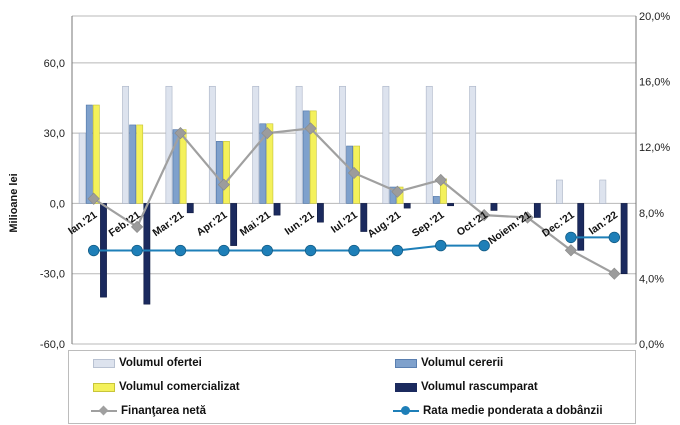 Image resolution: width=680 pixels, height=425 pixels. I want to click on legend-swatch-ofertei, so click(104, 363).